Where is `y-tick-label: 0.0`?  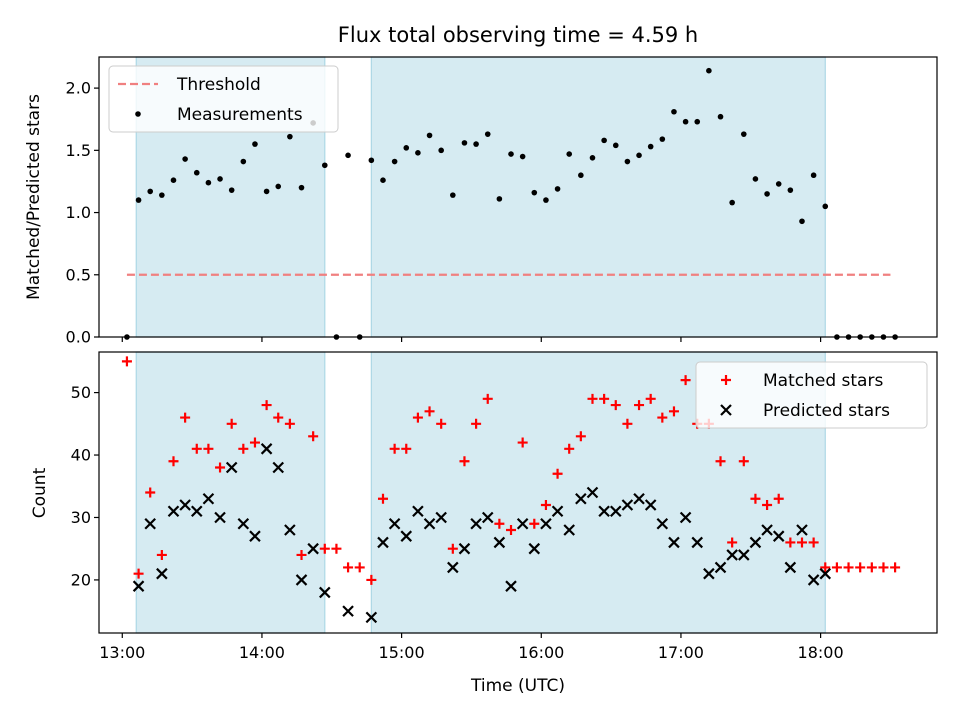 y-tick-label: 0.0 is located at coordinates (78, 337).